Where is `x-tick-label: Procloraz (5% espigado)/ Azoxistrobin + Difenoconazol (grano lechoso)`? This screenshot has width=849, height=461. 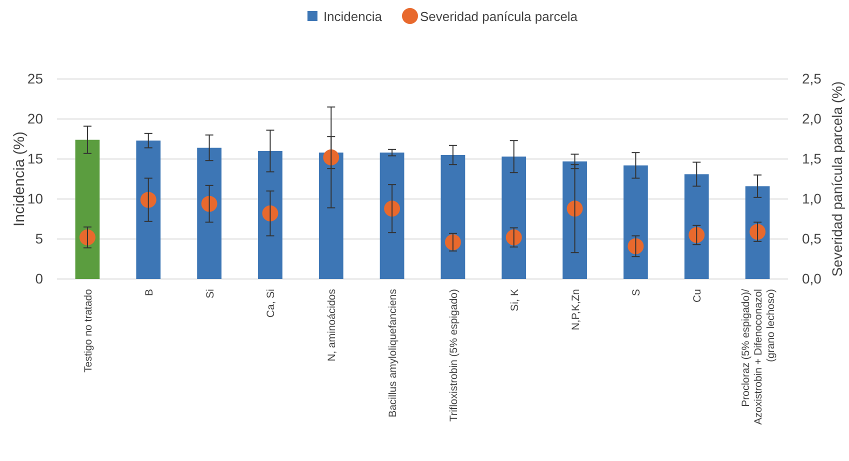
x-tick-label: Procloraz (5% espigado)/ Azoxistrobin + Difenoconazol (grano lechoso) is located at coordinates (759, 356).